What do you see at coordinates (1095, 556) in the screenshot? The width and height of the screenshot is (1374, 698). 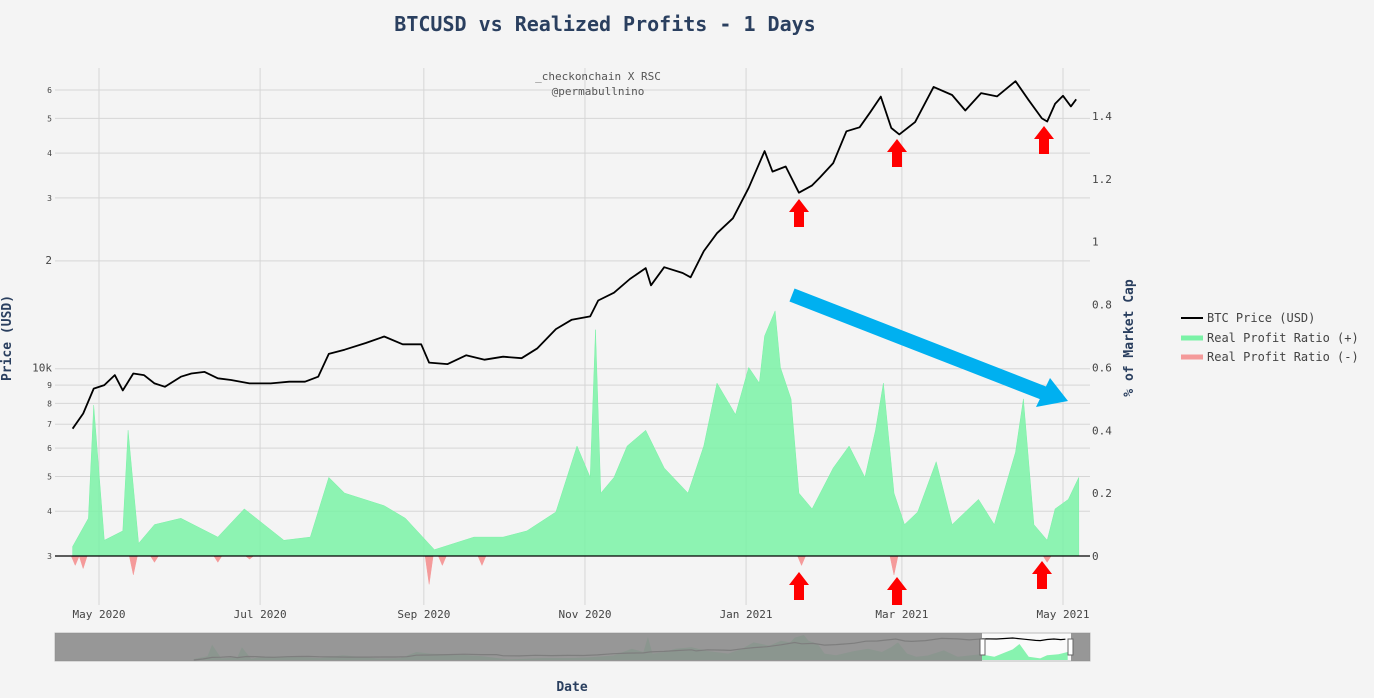 I see `y-right-tick-label: 0` at bounding box center [1095, 556].